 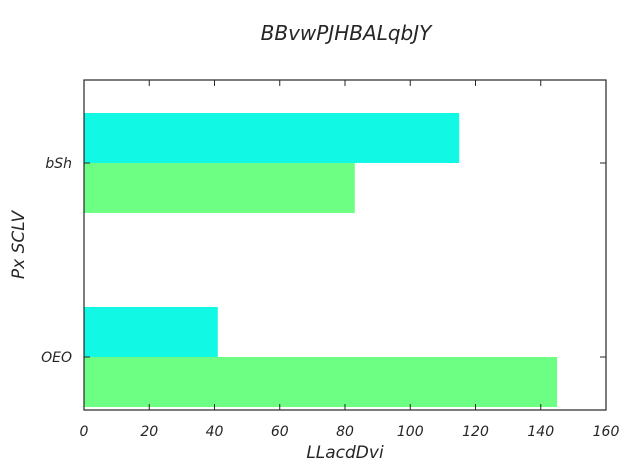 What do you see at coordinates (84, 432) in the screenshot?
I see `x-tick-label-0: 0` at bounding box center [84, 432].